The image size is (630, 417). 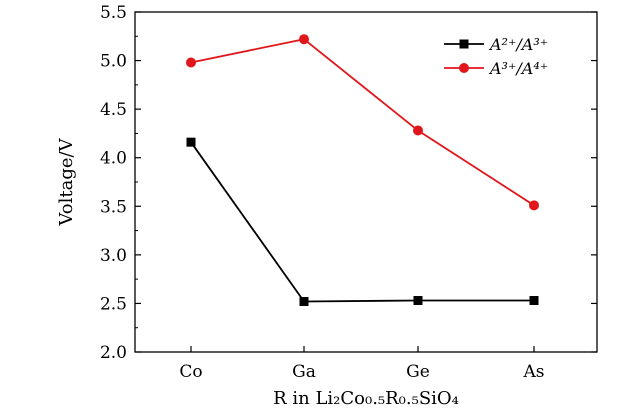 I want to click on y-tick-label: 4.5, so click(x=113, y=110).